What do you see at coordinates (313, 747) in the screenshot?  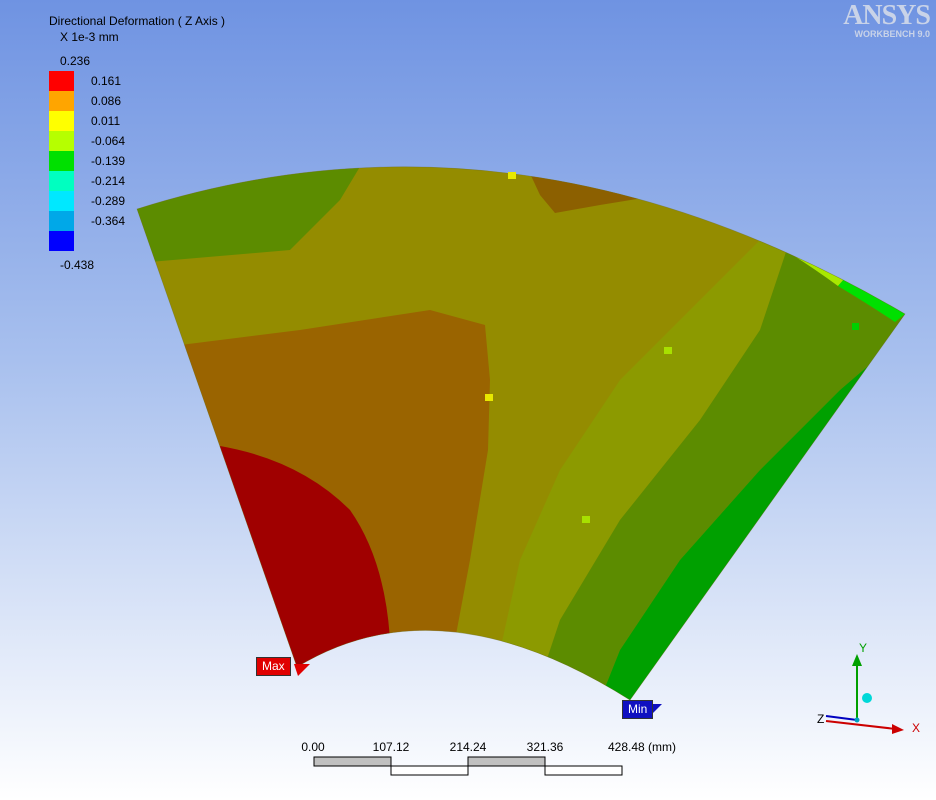 I see `scale-tick-label: 0.00` at bounding box center [313, 747].